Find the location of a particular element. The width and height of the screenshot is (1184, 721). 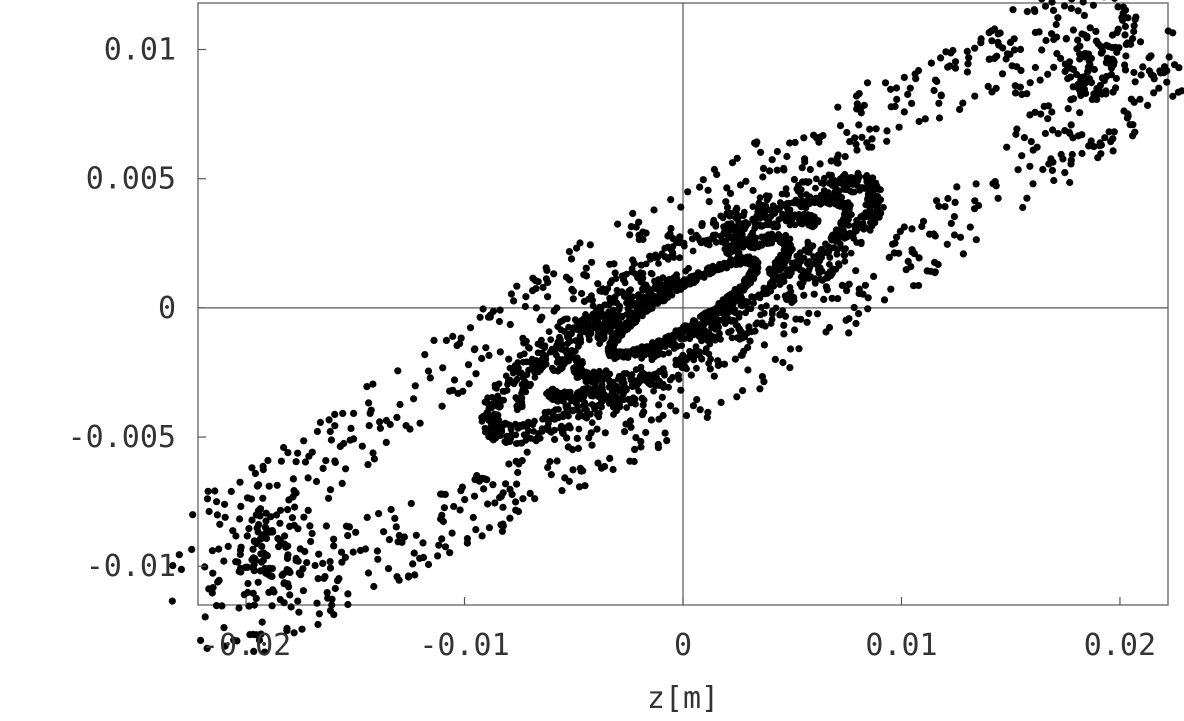

y-tick-label: -0.005 is located at coordinates (122, 437).